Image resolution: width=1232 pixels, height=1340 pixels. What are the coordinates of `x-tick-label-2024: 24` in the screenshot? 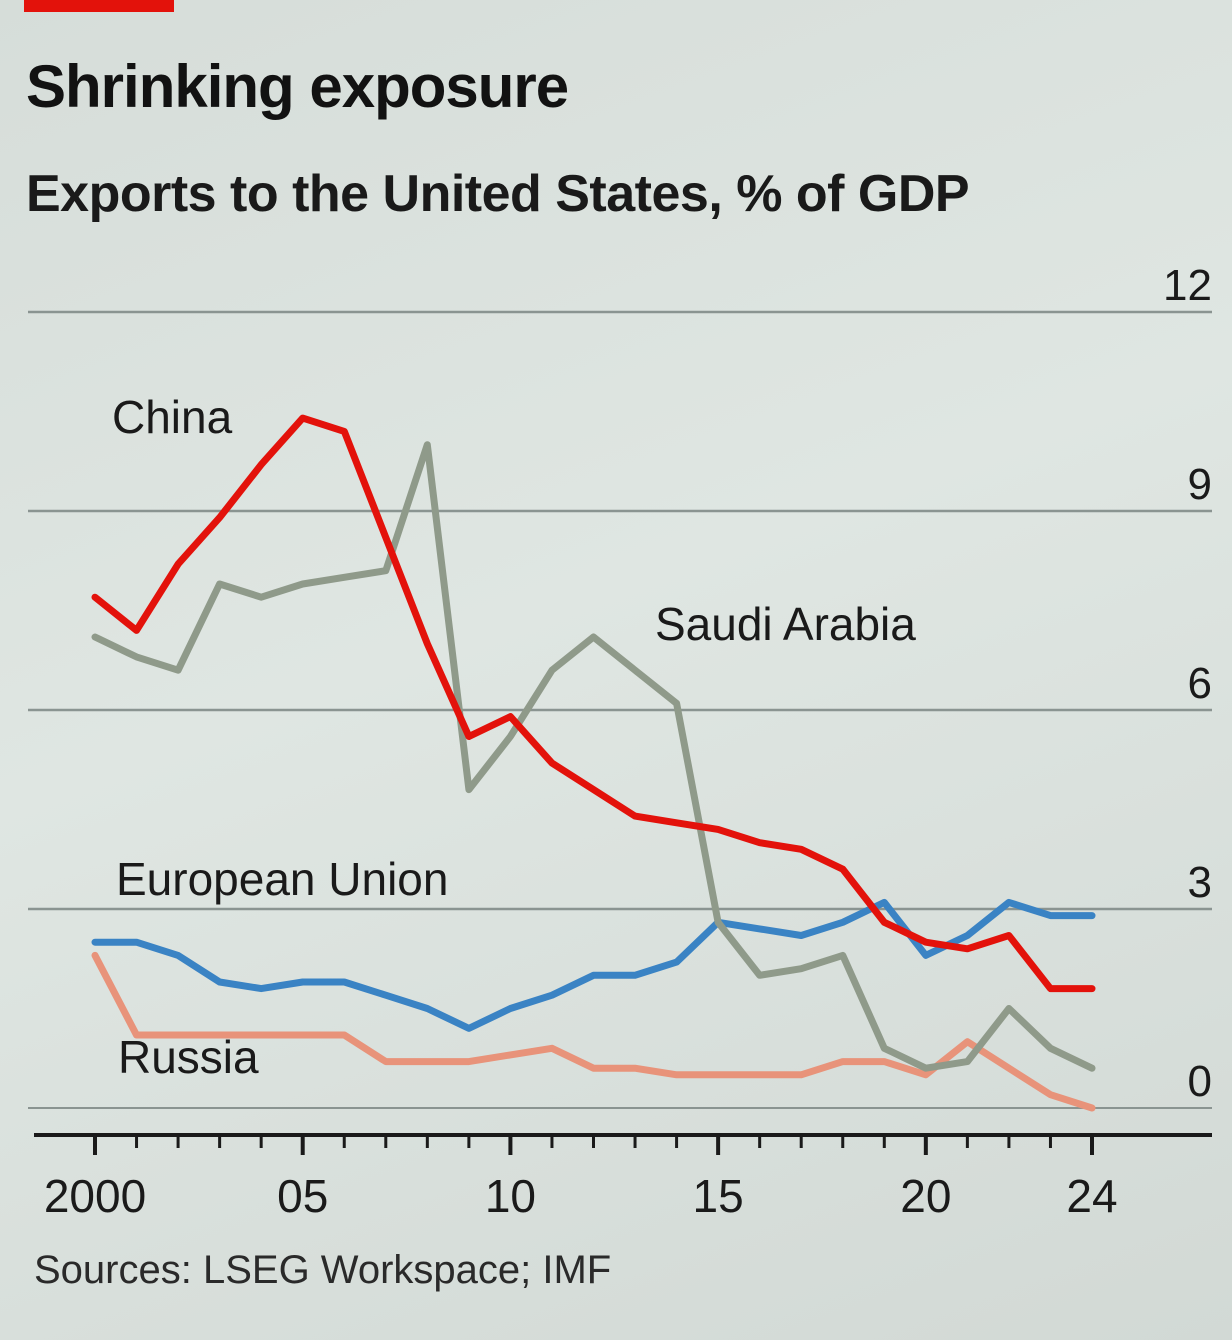 It's located at (1091, 1196).